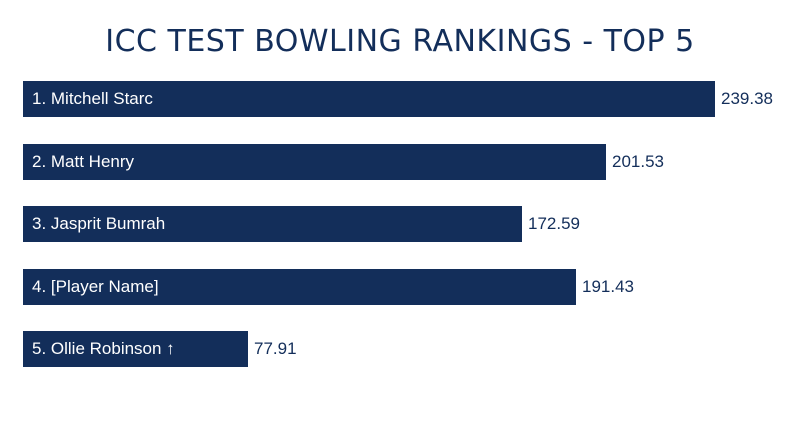  Describe the element at coordinates (103, 348) in the screenshot. I see `bar-category-label: 5. Ollie Robinson ↑` at that location.